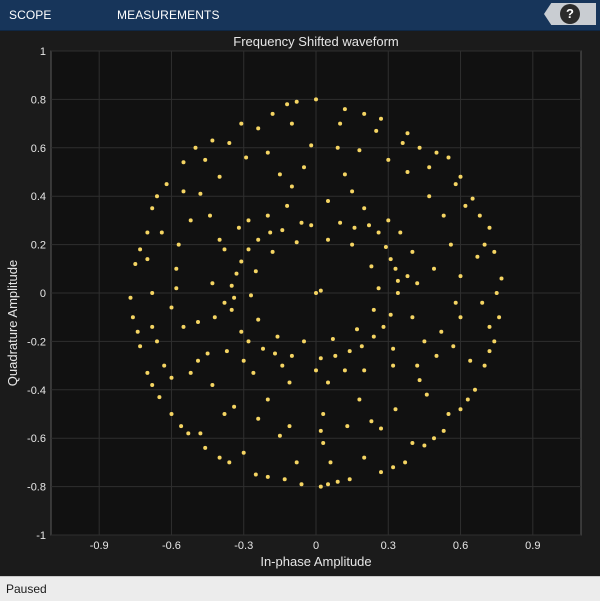  What do you see at coordinates (316, 546) in the screenshot?
I see `x-tick-label: 0` at bounding box center [316, 546].